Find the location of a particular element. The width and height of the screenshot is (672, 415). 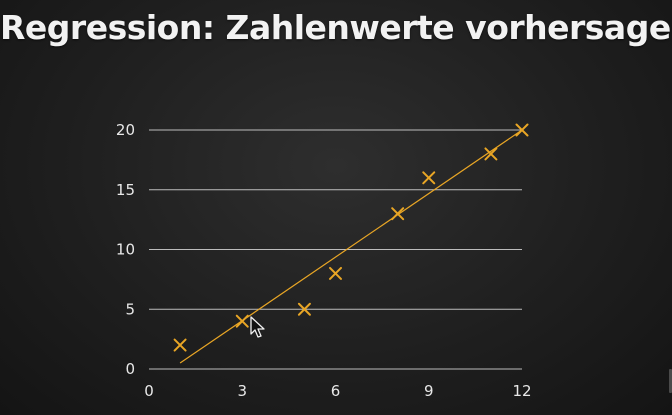

slide-title: Regression: Zahlenwerte vorhersagen is located at coordinates (336, 27).